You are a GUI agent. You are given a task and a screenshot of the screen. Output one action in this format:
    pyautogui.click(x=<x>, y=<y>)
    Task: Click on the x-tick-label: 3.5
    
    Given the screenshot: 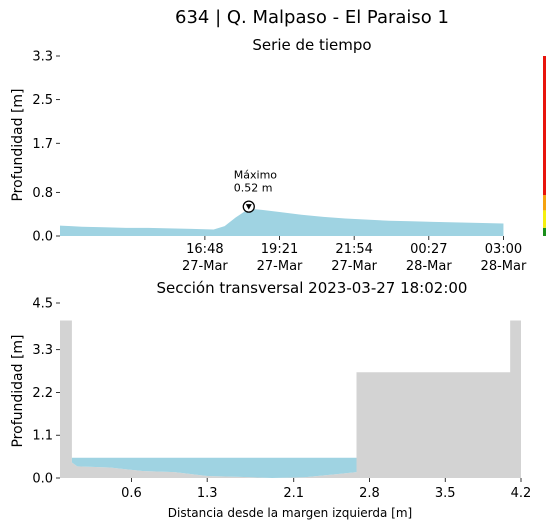 What is the action you would take?
    pyautogui.click(x=445, y=493)
    